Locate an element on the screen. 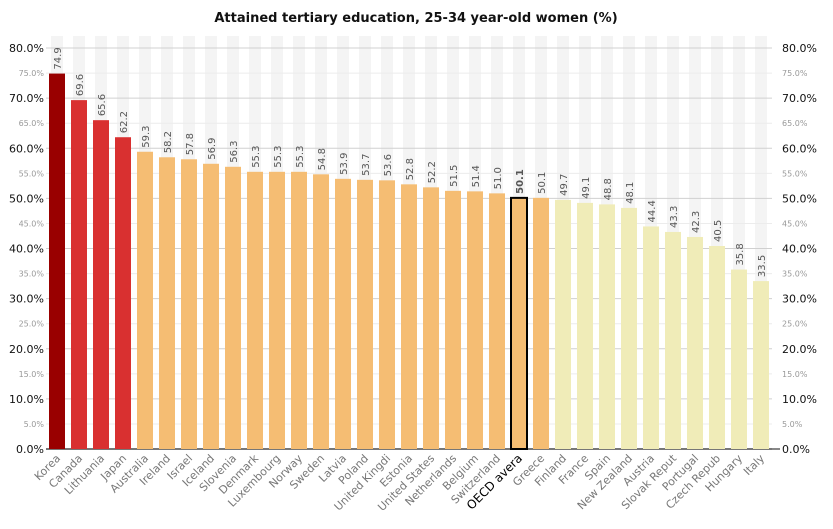 The width and height of the screenshot is (833, 529). y-minor-tick-label-left: 5.0% is located at coordinates (34, 424).